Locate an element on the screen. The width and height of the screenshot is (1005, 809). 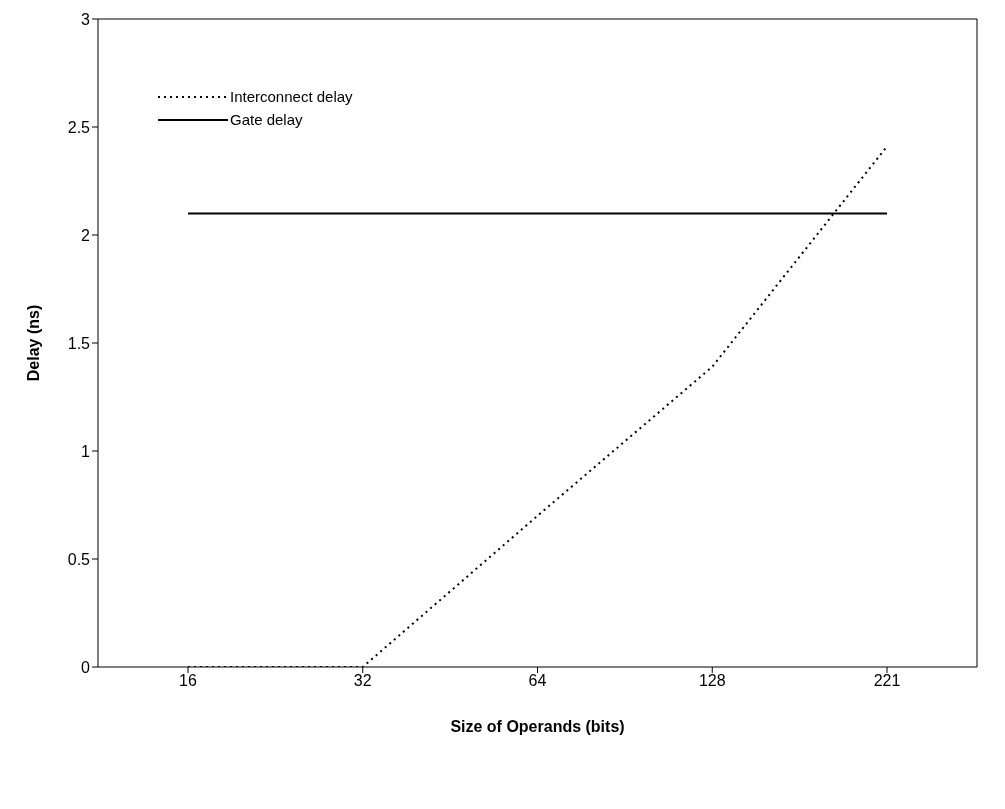
x-tick-label: 32 is located at coordinates (362, 681).